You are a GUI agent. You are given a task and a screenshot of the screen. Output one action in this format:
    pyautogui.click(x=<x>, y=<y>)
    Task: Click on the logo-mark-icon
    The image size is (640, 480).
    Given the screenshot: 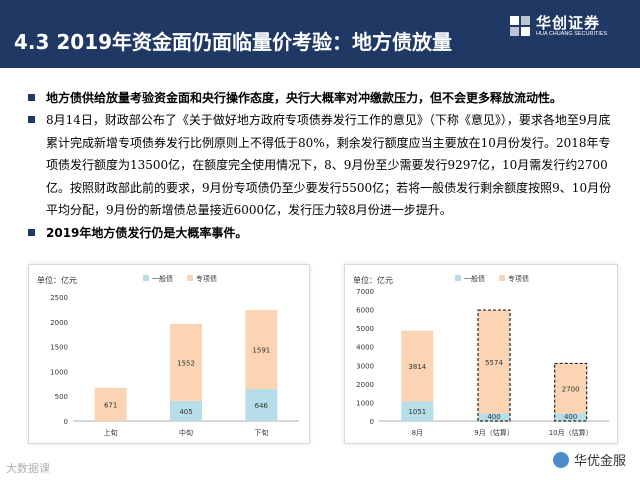 What is the action you would take?
    pyautogui.click(x=520, y=26)
    